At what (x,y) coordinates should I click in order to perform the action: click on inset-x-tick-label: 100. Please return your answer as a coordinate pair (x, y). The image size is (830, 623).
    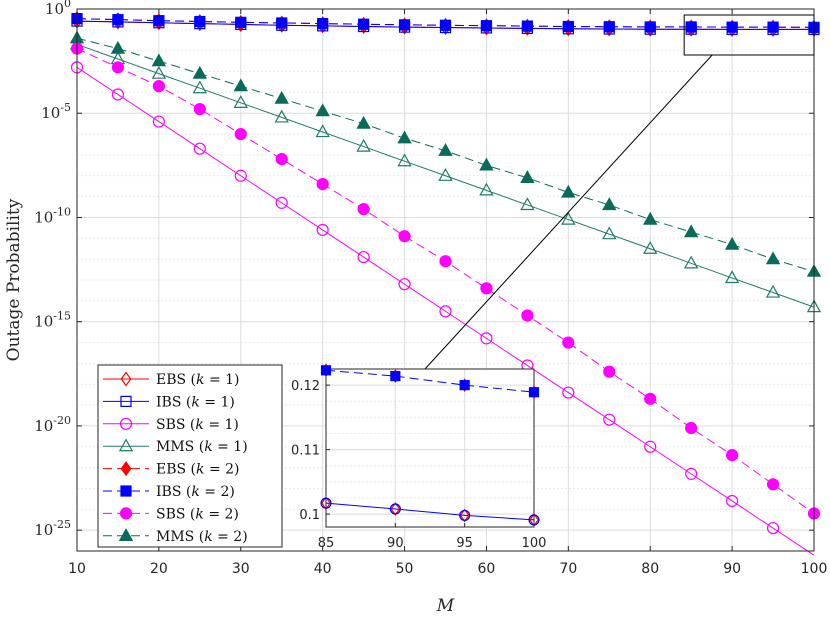
    Looking at the image, I should click on (534, 543).